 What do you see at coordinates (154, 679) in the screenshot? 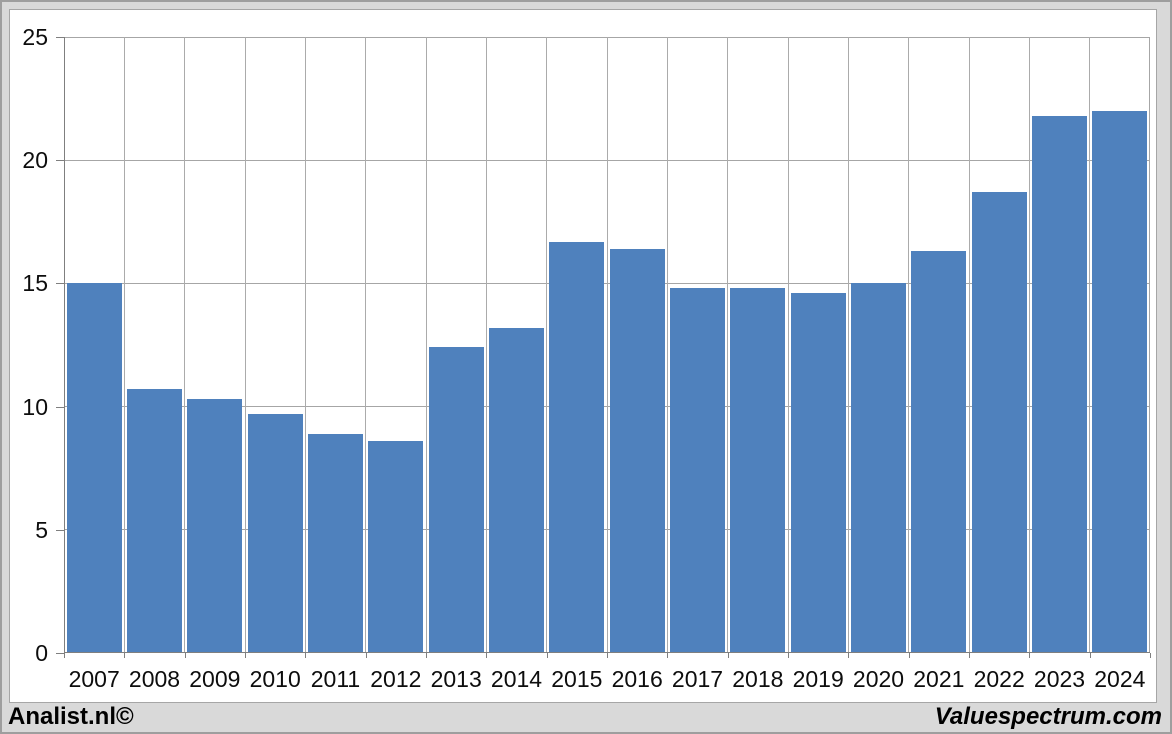
I see `x-axis-tick-label-2008: 2008` at bounding box center [154, 679].